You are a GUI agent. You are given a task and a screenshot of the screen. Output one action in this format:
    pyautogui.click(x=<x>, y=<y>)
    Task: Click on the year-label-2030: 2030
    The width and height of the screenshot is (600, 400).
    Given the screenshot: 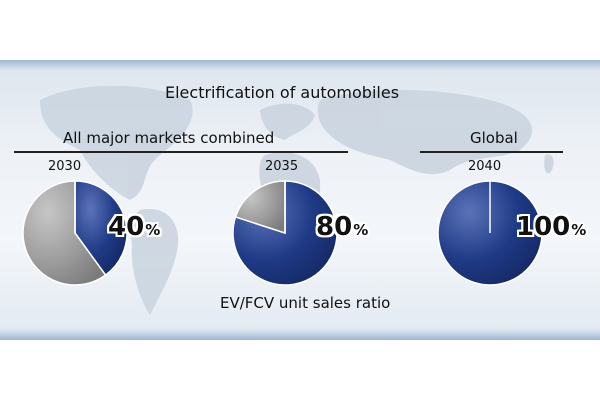 What is the action you would take?
    pyautogui.click(x=65, y=166)
    